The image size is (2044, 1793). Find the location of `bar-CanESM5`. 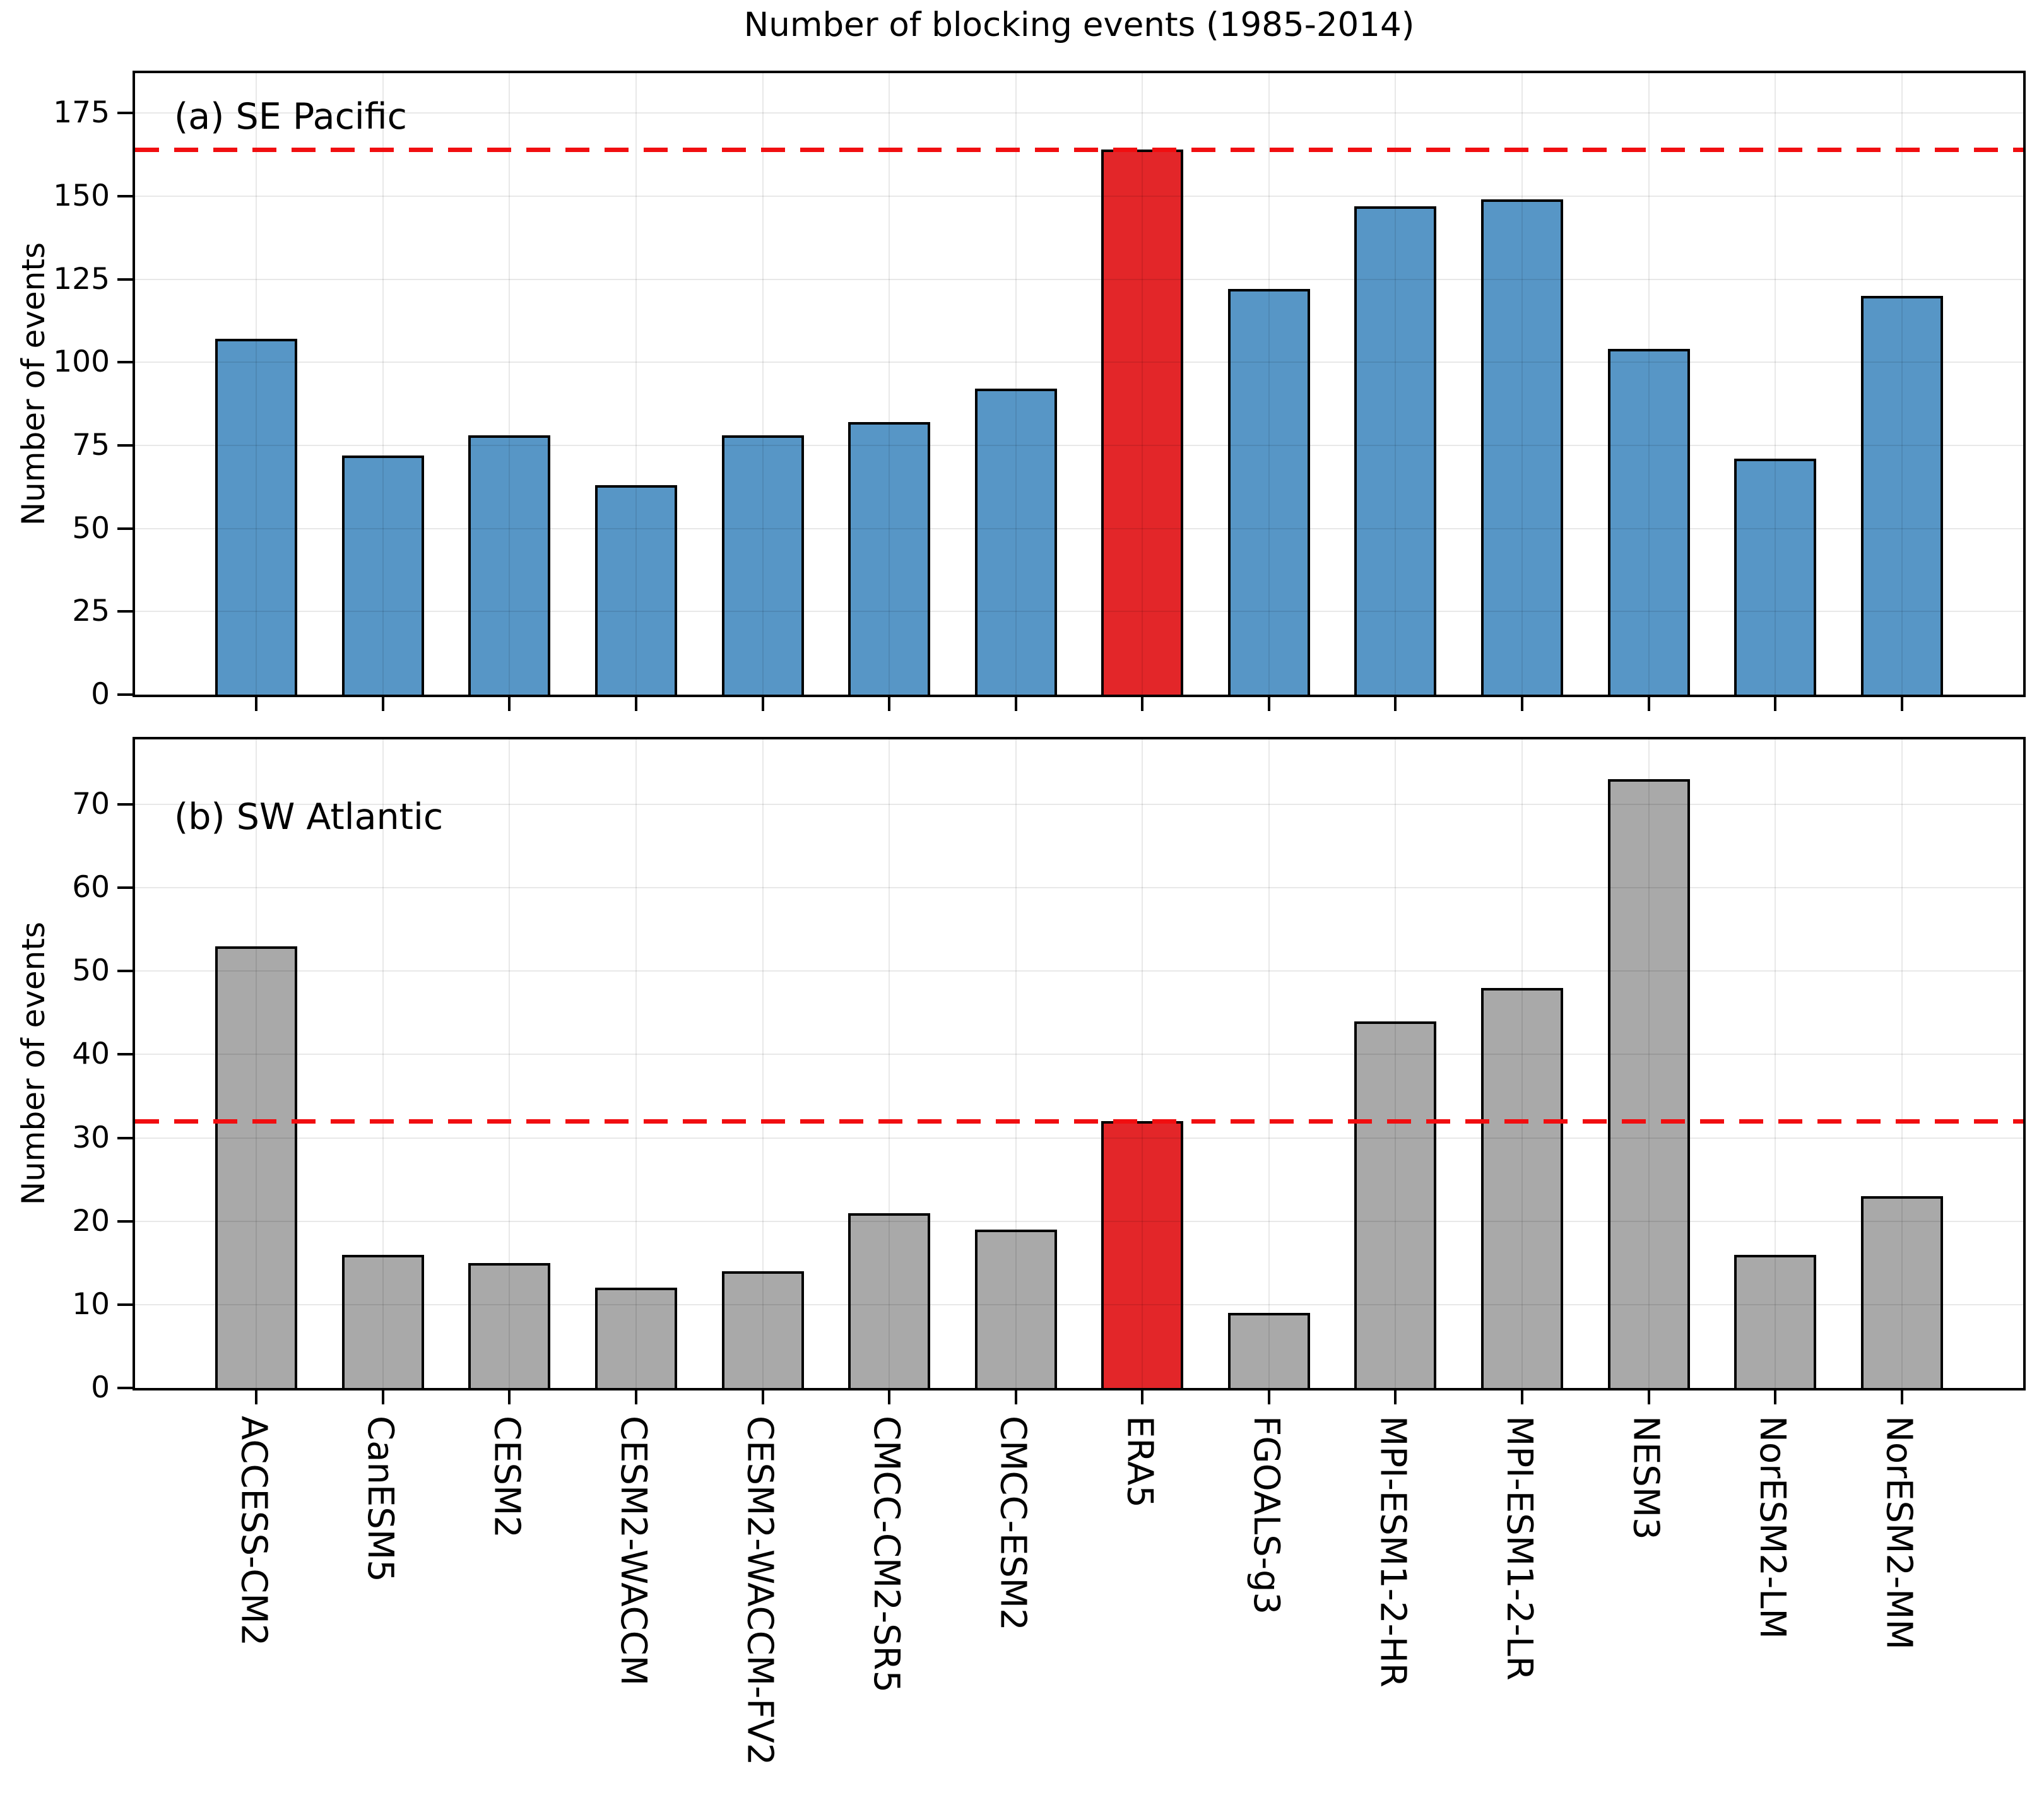

bar-CanESM5 is located at coordinates (383, 1321).